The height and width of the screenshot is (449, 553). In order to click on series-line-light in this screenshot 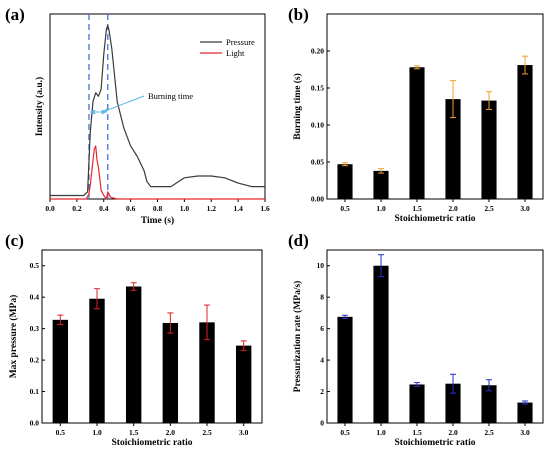, I will do `click(157, 172)`.